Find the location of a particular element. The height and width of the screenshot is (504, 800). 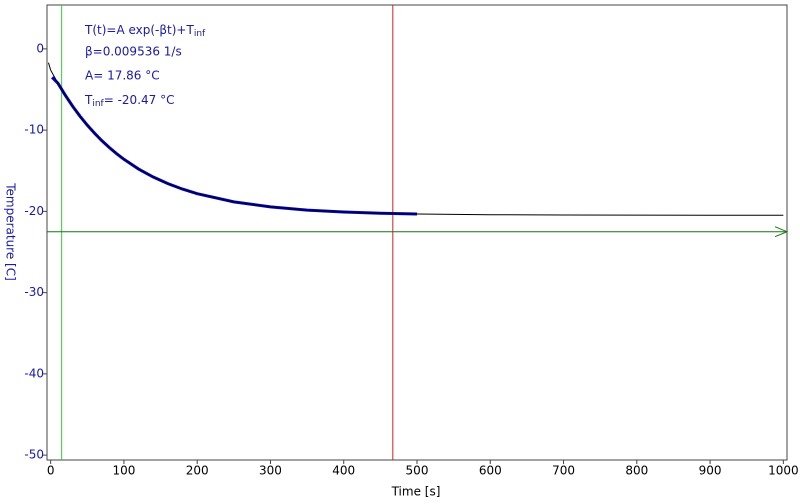

x-tick-label: 1000 is located at coordinates (783, 471).